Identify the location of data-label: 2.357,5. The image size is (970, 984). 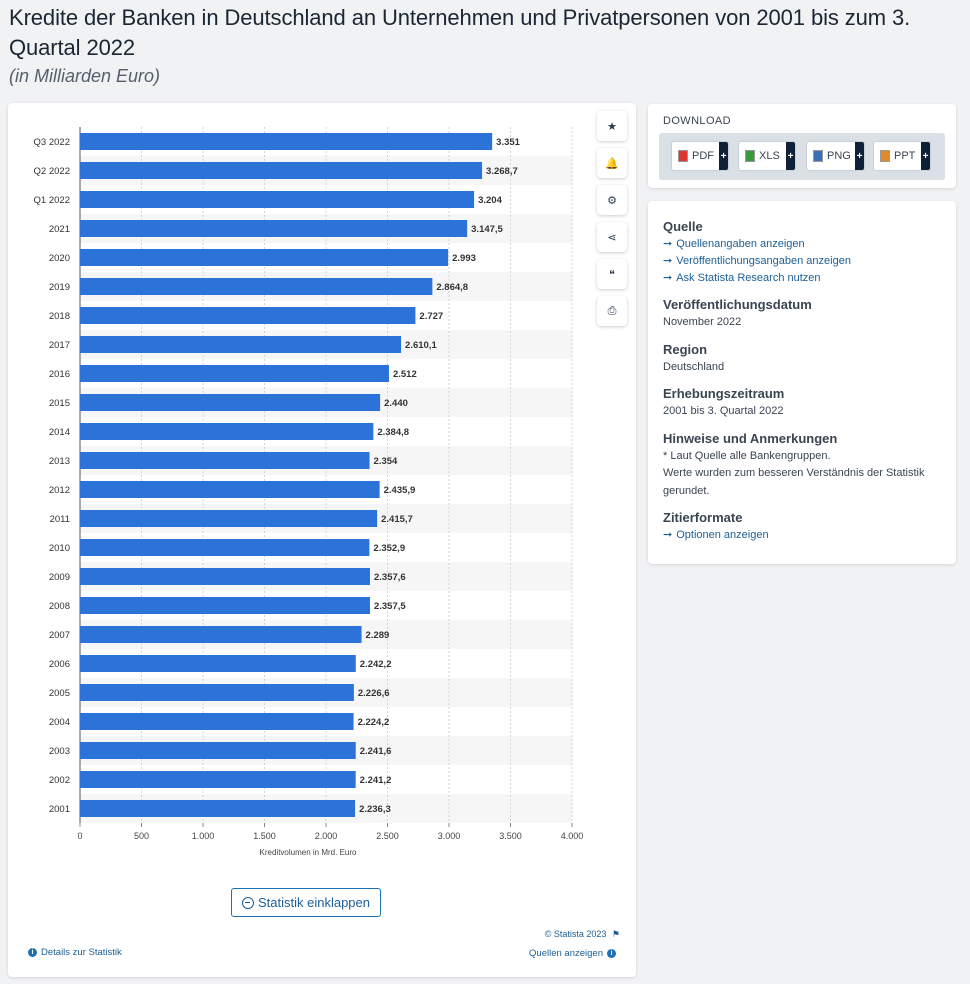
(390, 606).